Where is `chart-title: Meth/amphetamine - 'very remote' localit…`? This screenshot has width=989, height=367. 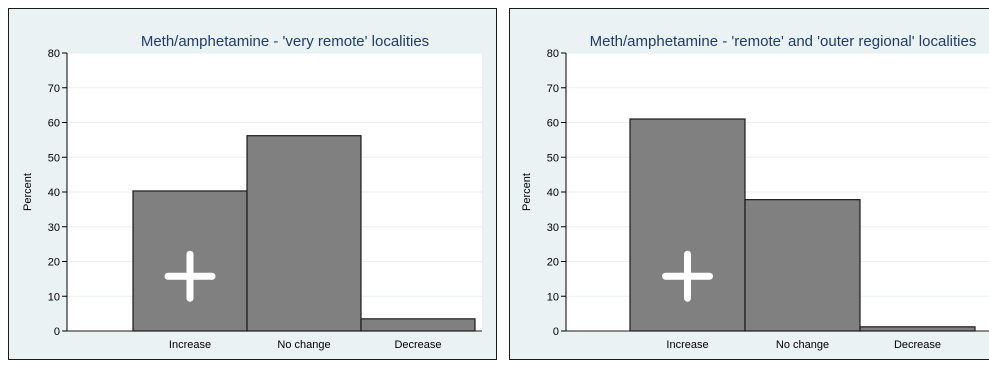
chart-title: Meth/amphetamine - 'very remote' localit… is located at coordinates (285, 41).